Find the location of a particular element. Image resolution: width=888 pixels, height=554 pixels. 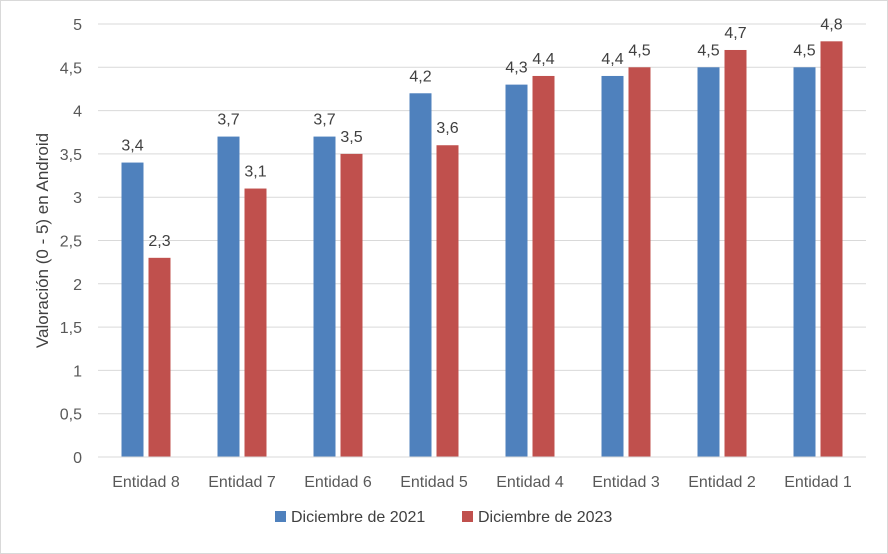

y-tick-label: 3,5 is located at coordinates (71, 155).